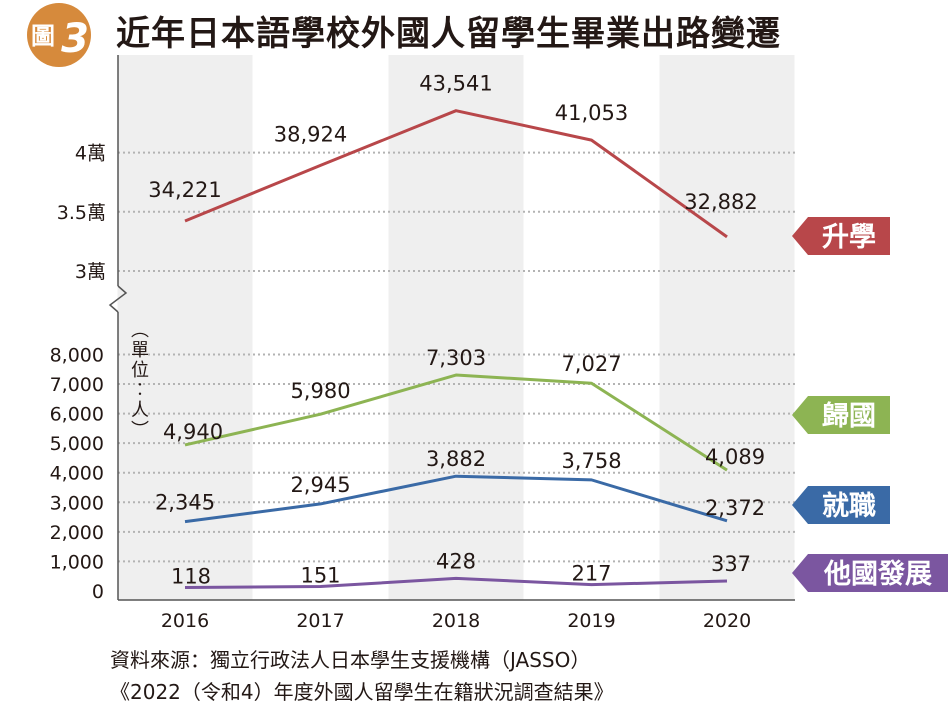  I want to click on axis-break, so click(118, 299).